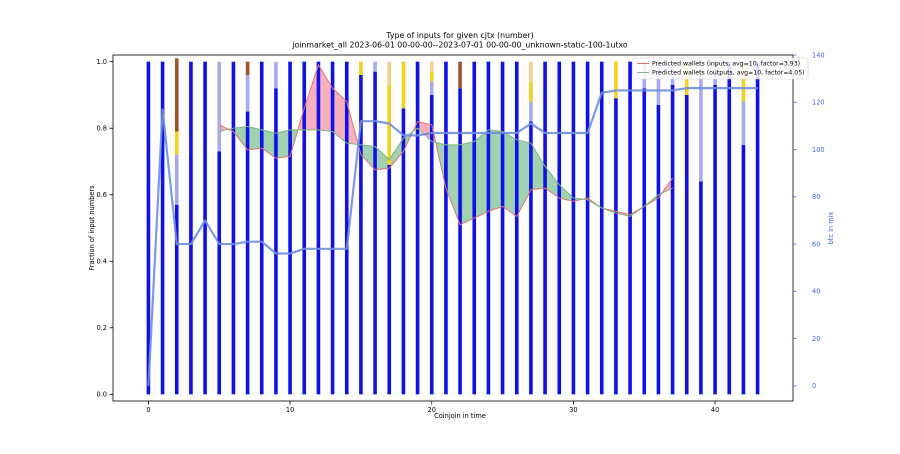  Describe the element at coordinates (92, 228) in the screenshot. I see `y-axis-label: Fraction of input numbers` at that location.